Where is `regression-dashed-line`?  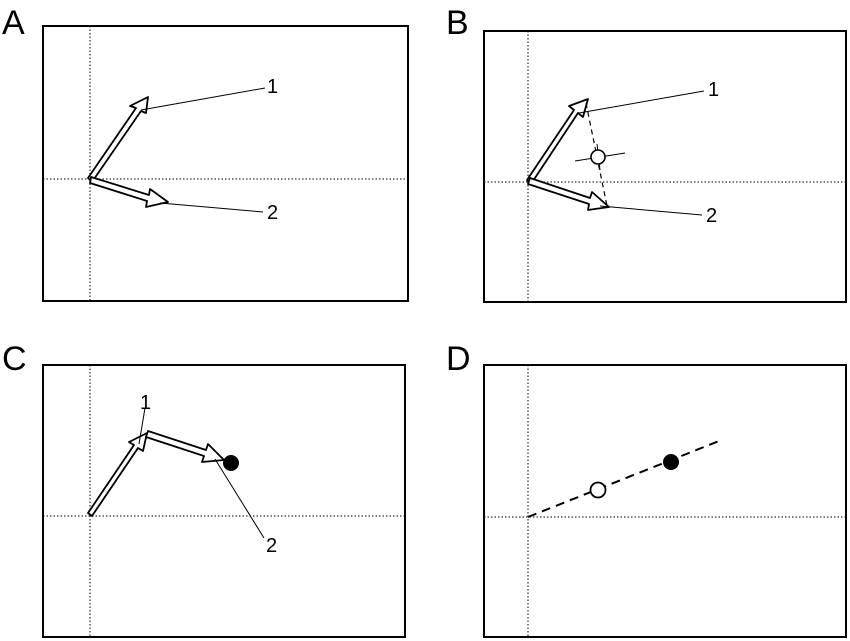
regression-dashed-line is located at coordinates (623, 479).